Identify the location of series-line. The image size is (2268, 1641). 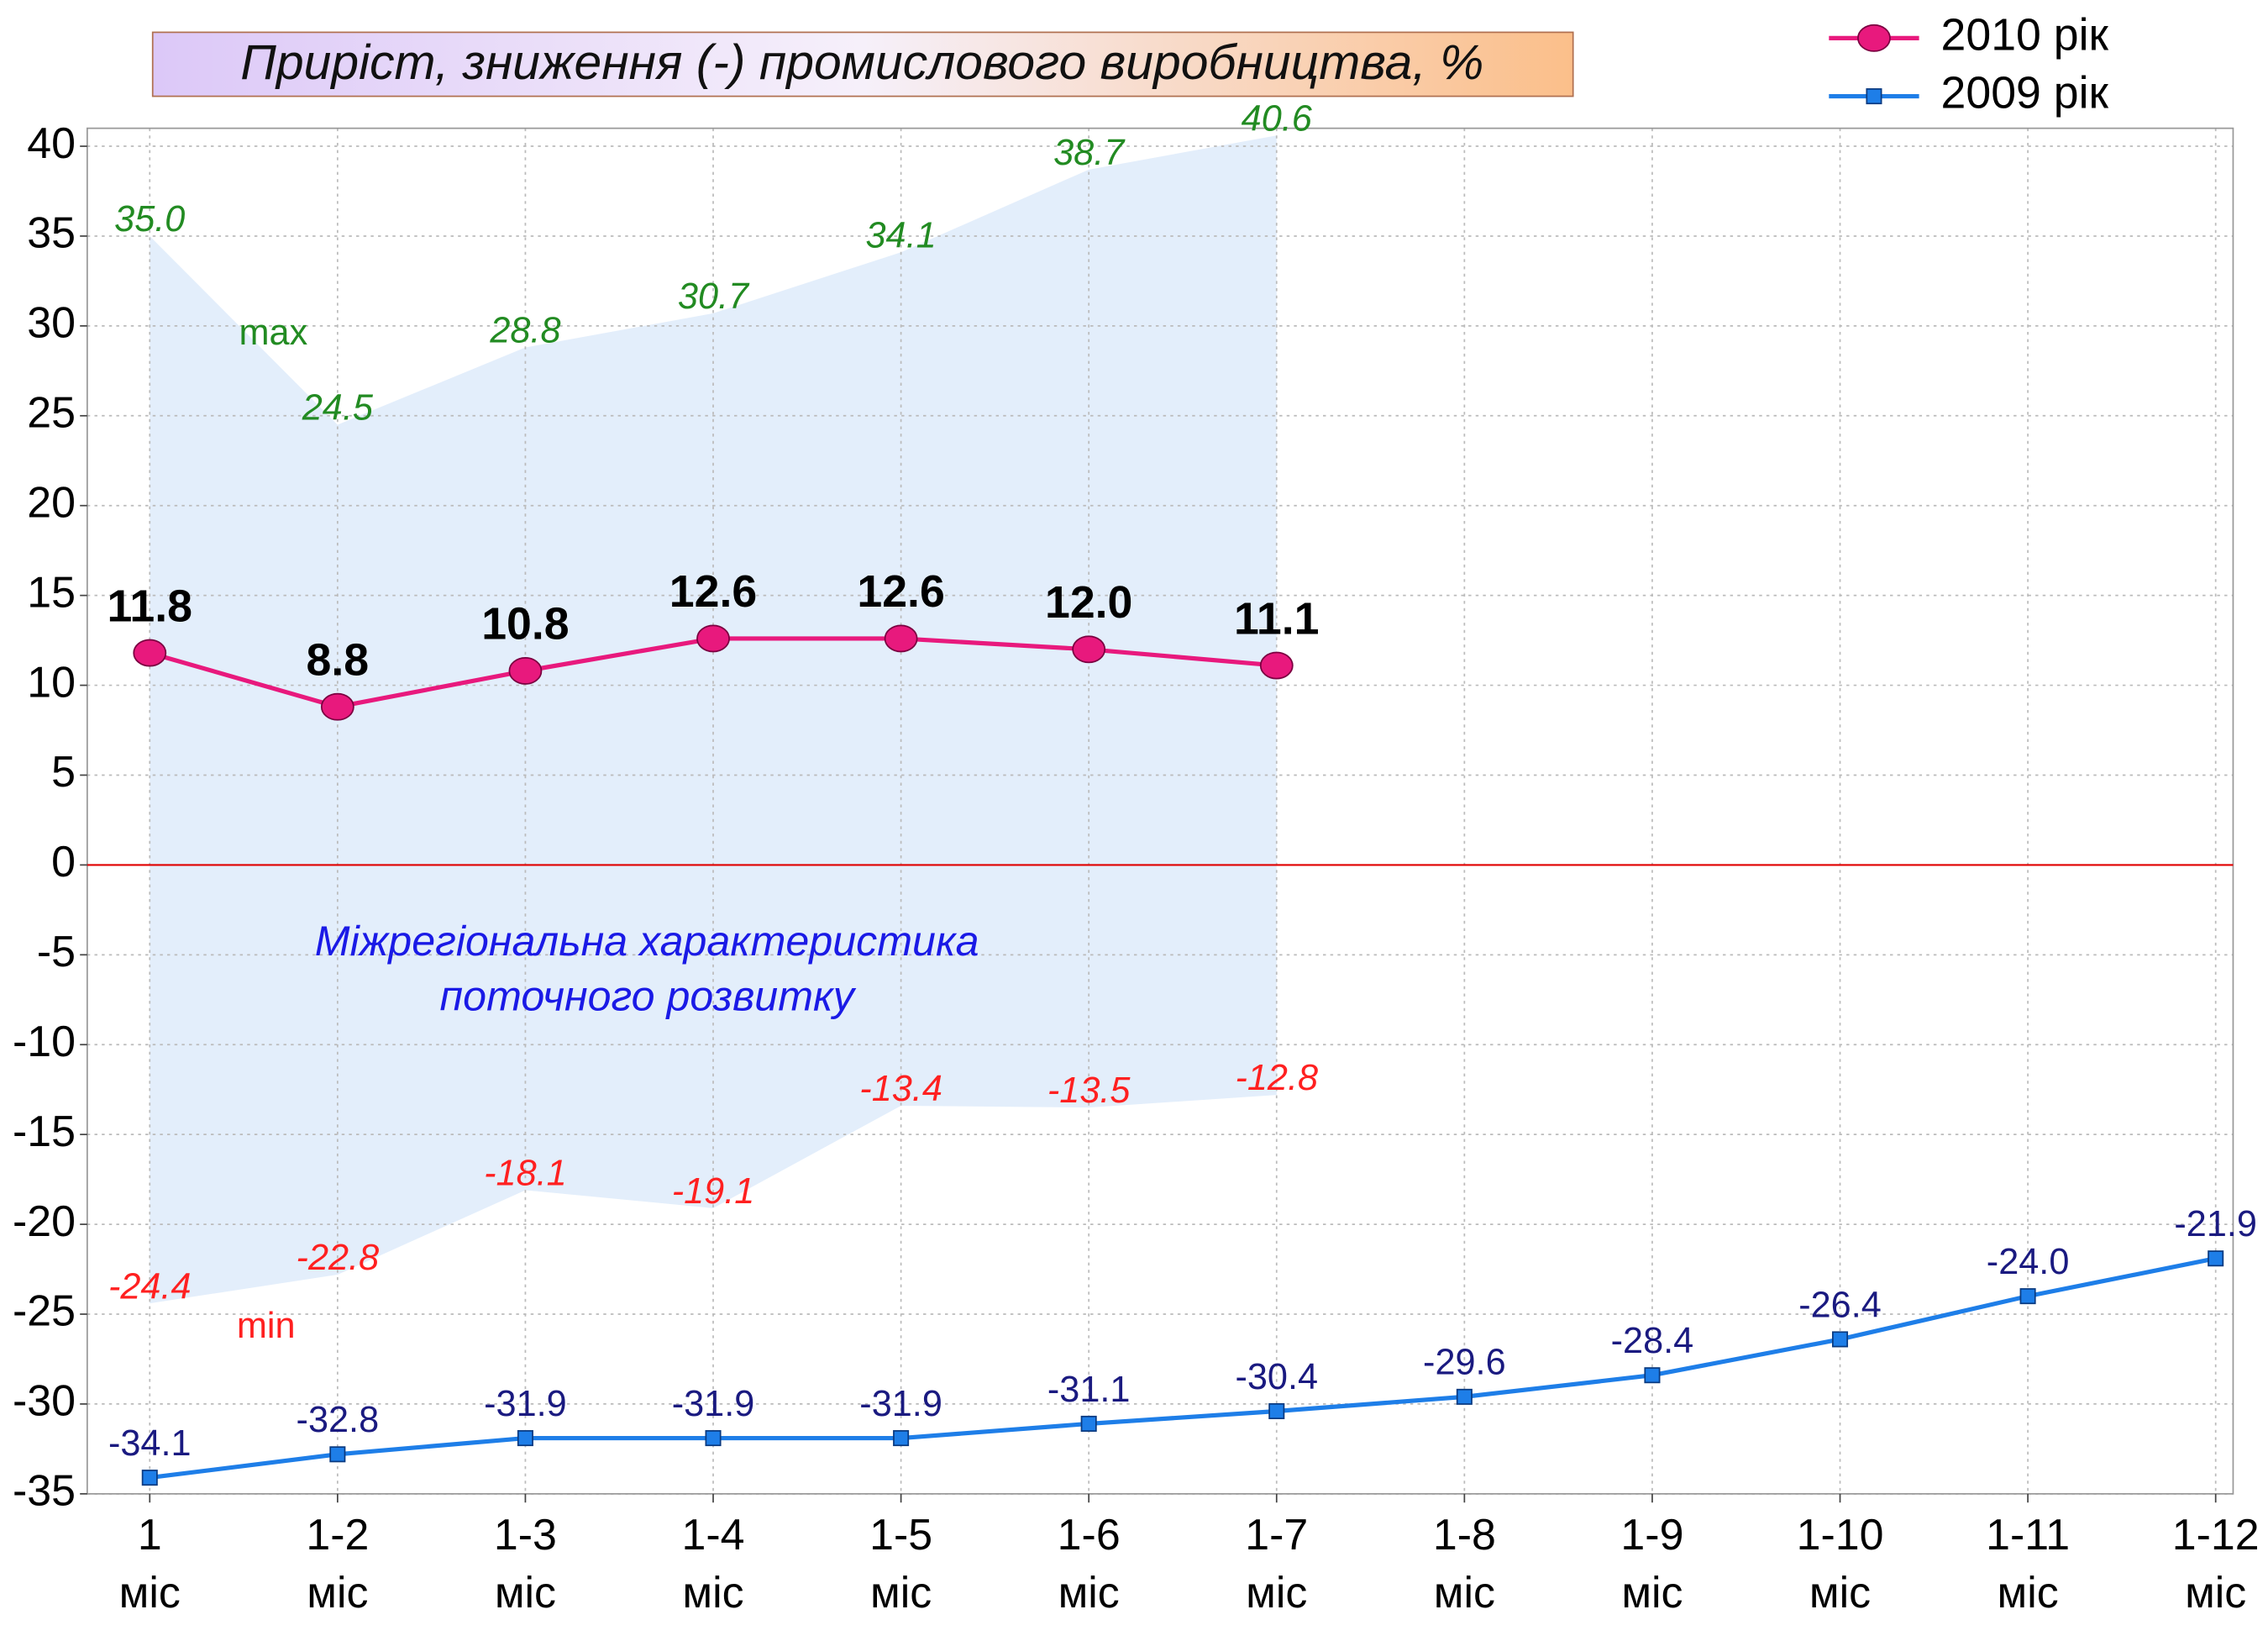
(1183, 1368).